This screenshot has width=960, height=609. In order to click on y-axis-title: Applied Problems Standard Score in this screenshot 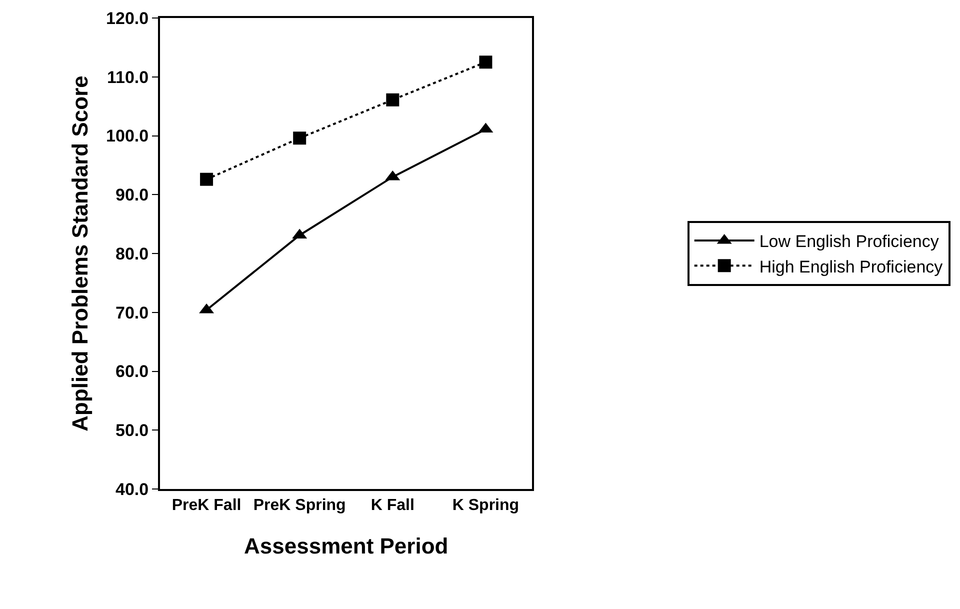, I will do `click(79, 254)`.